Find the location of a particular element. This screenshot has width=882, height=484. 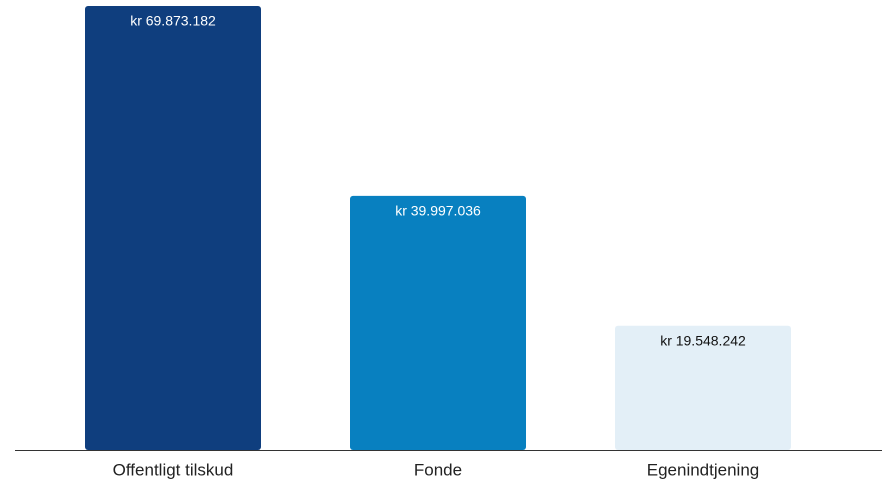

x-tick-label: Offentligt tilskud is located at coordinates (173, 469).